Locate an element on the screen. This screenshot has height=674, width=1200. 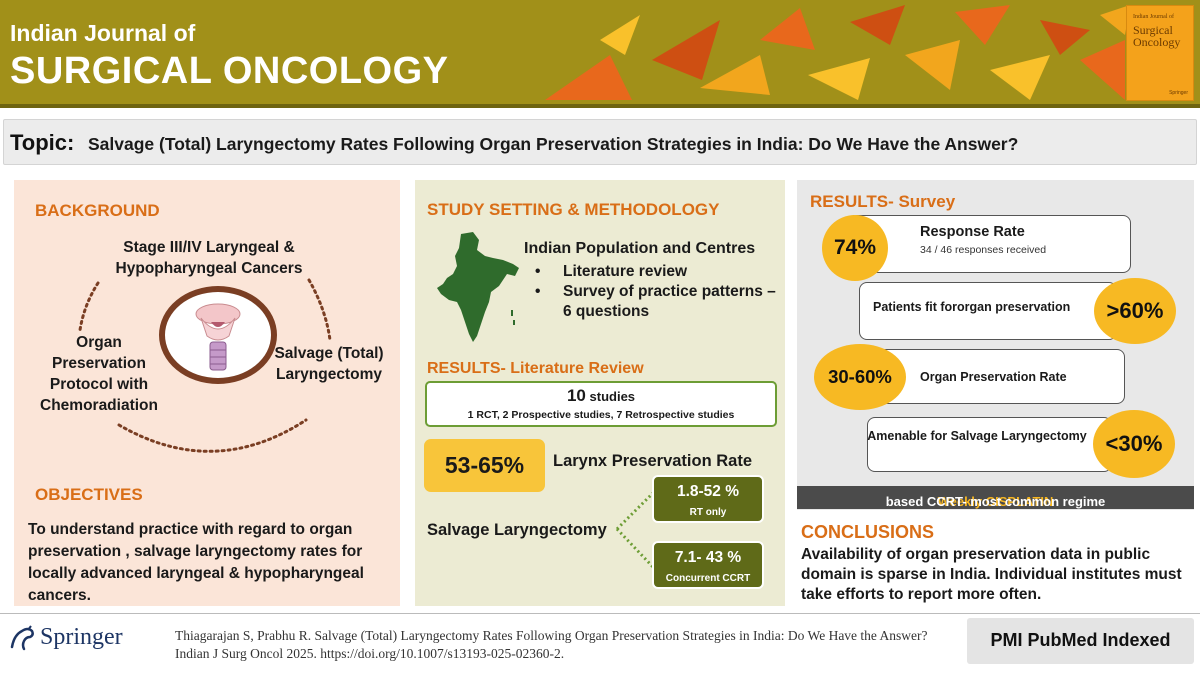
cover-small-title: Indian Journal of is located at coordinates (1153, 17).